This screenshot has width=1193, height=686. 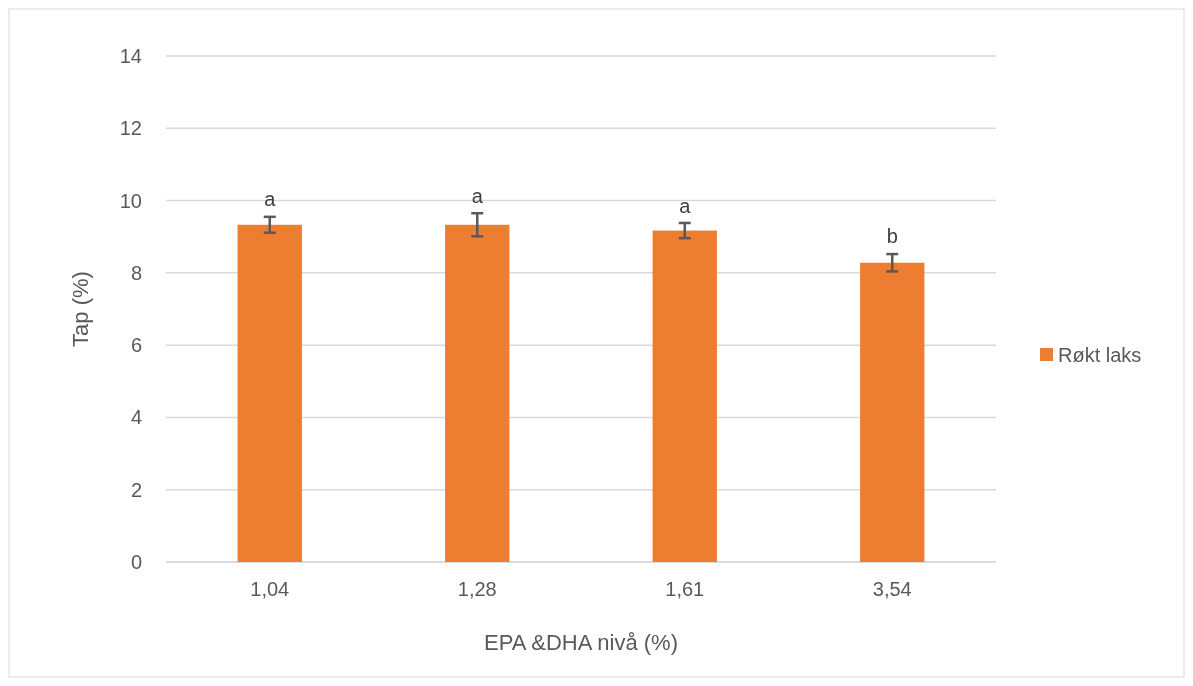 I want to click on y-tick-label: 10, so click(x=130, y=200).